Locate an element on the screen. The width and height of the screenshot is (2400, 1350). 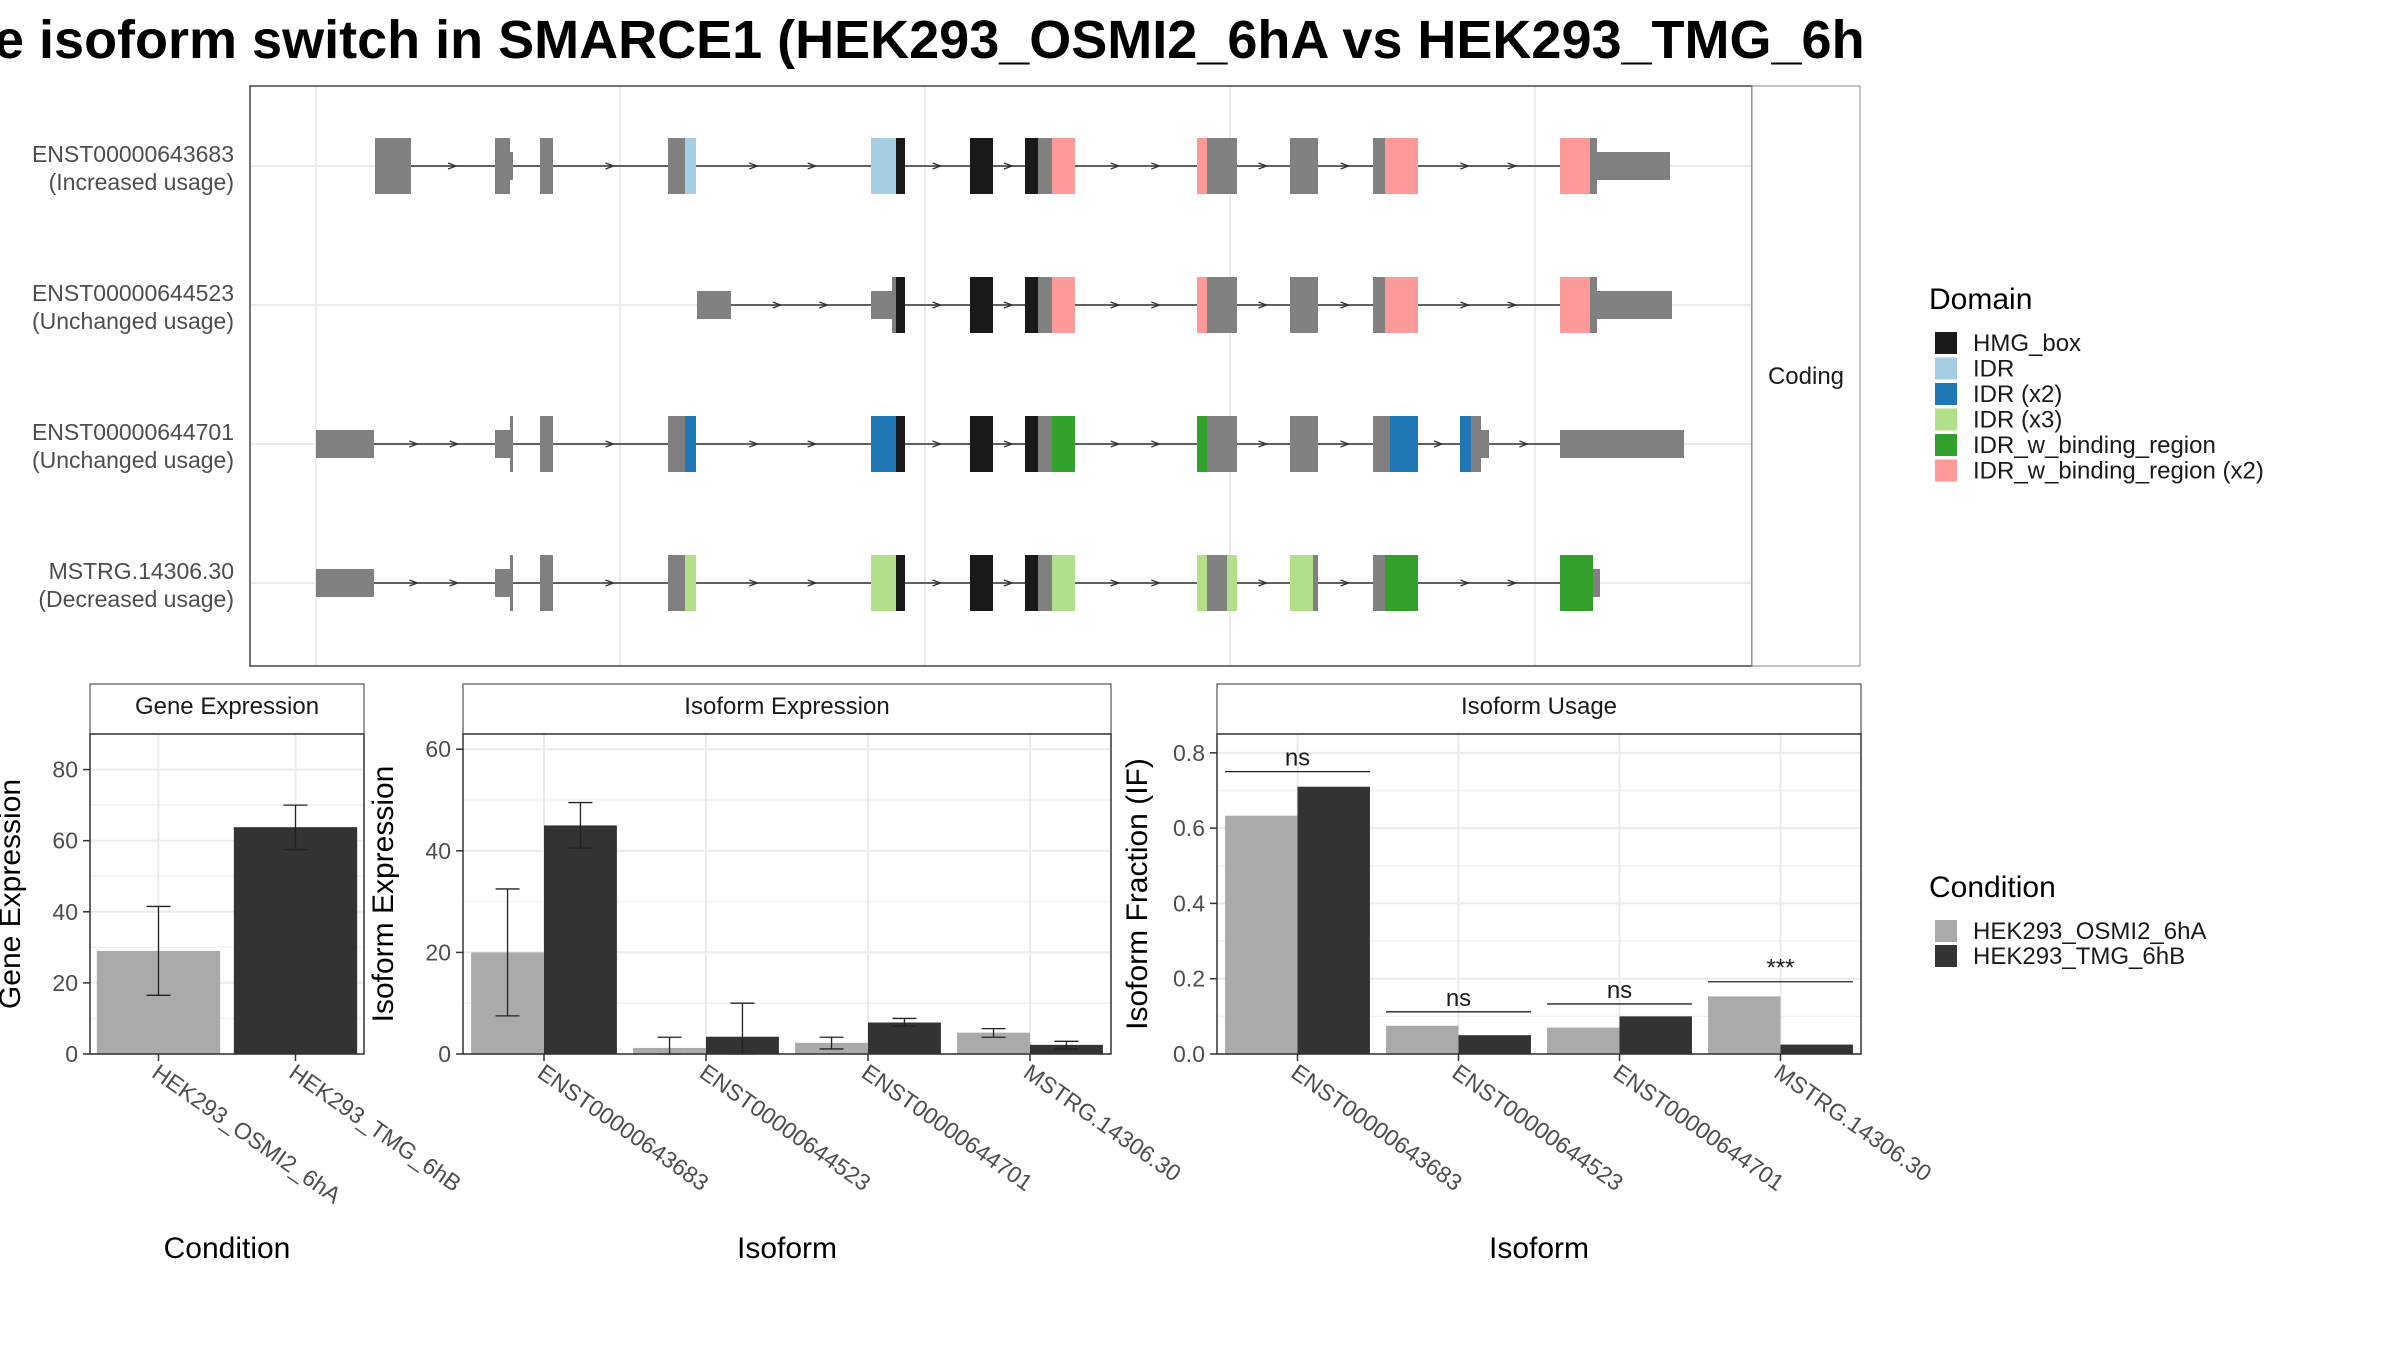
condition-legend-label: HEK293_TMG_6hB is located at coordinates (2079, 956).